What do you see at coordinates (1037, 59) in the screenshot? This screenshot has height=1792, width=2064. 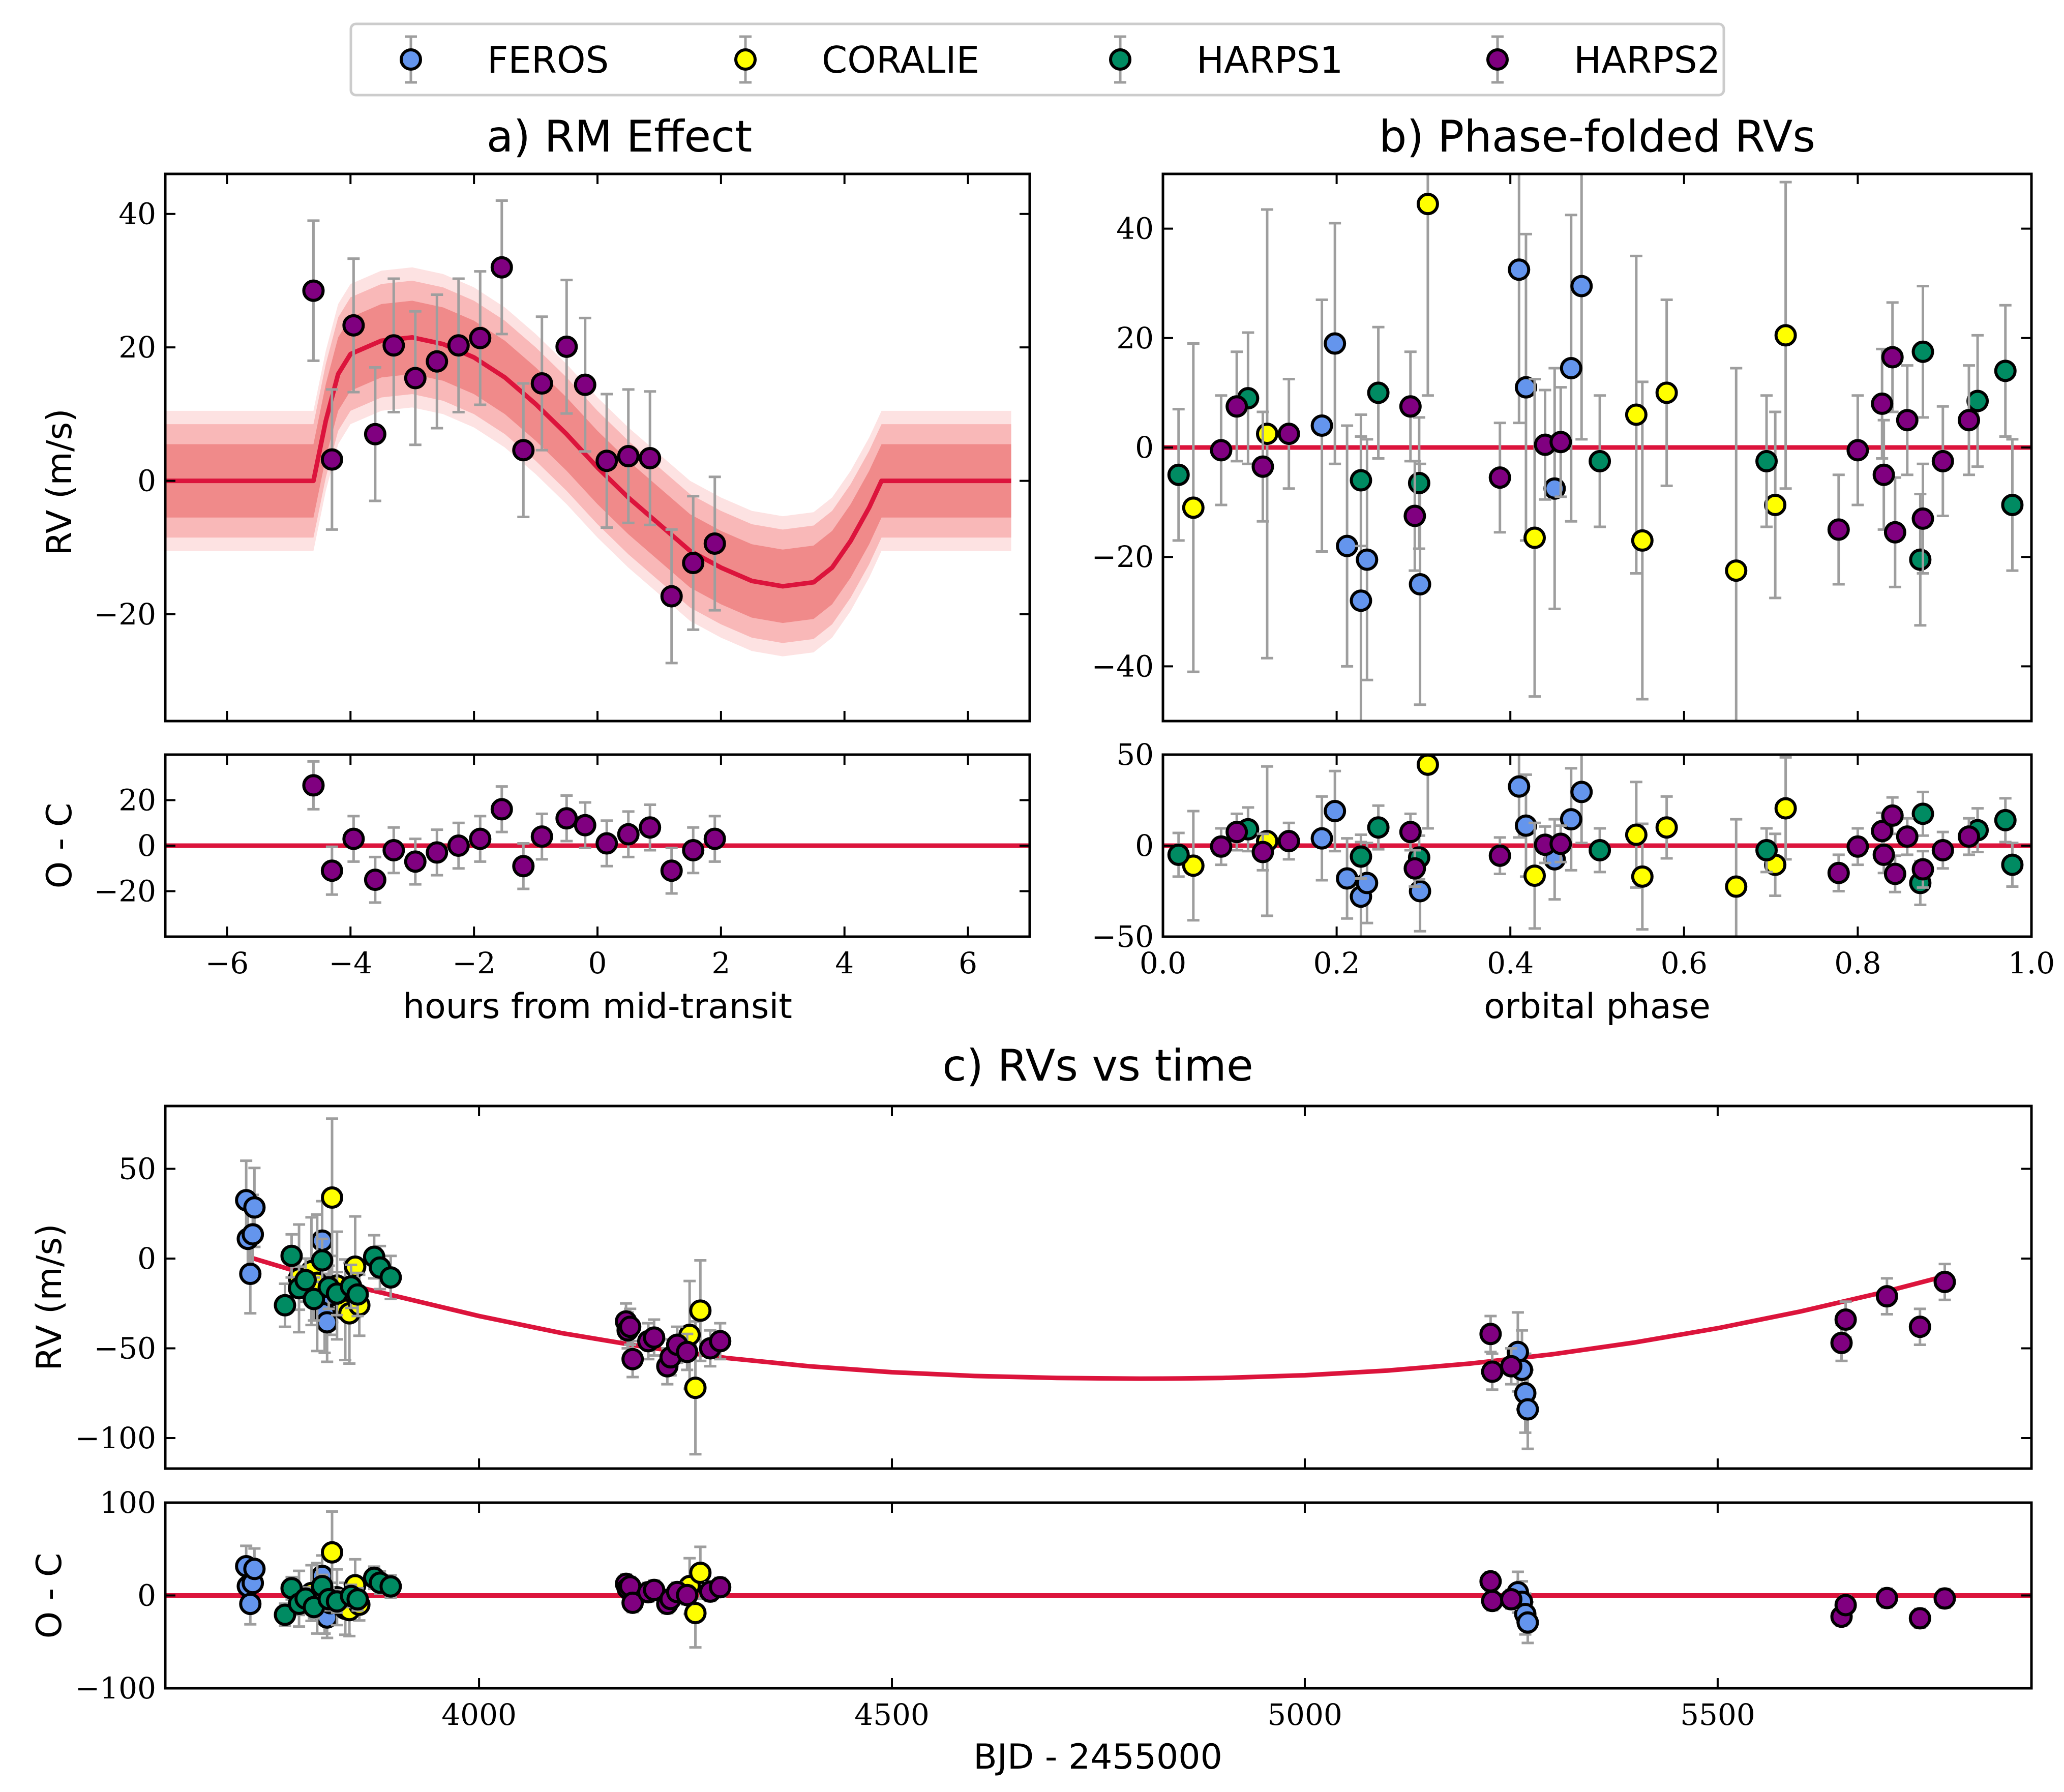 I see `legend-frame` at bounding box center [1037, 59].